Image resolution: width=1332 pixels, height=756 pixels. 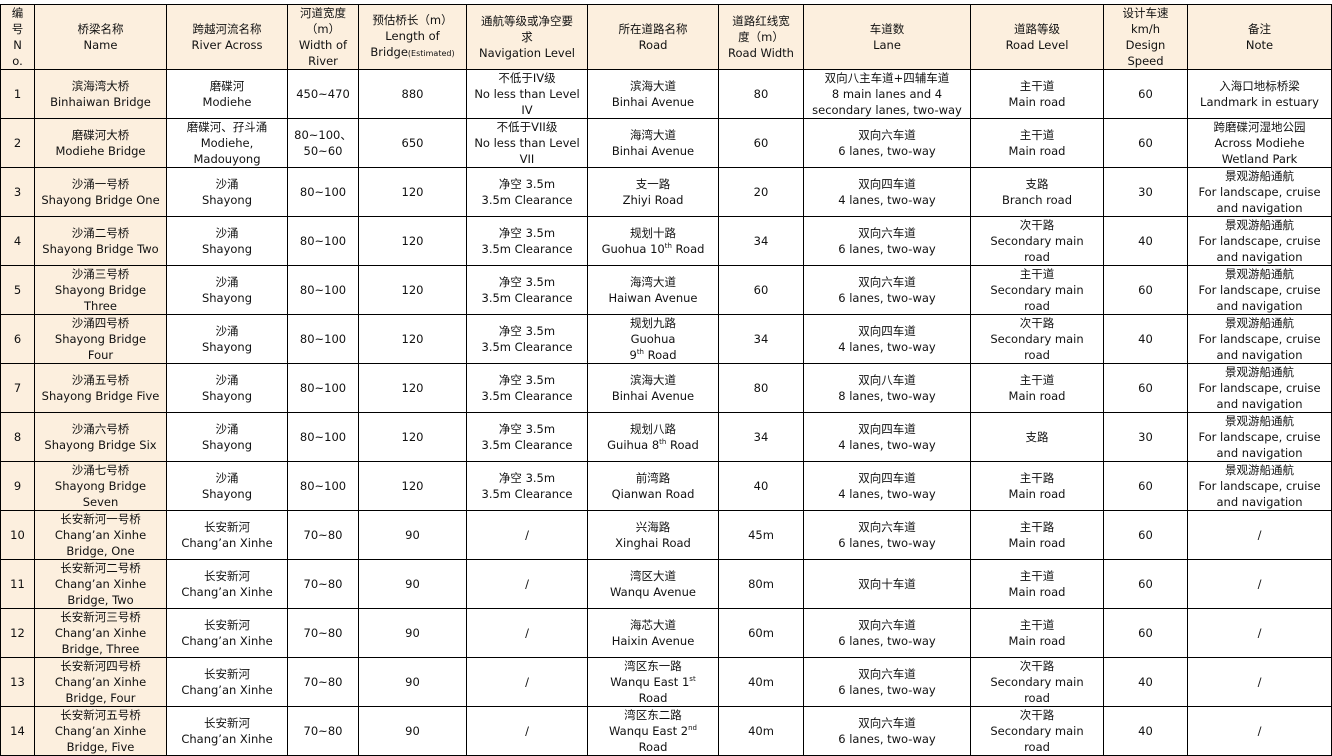 What do you see at coordinates (527, 37) in the screenshot?
I see `column-header-navigation-level: 通航等级或净空要求 Navigation Level` at bounding box center [527, 37].